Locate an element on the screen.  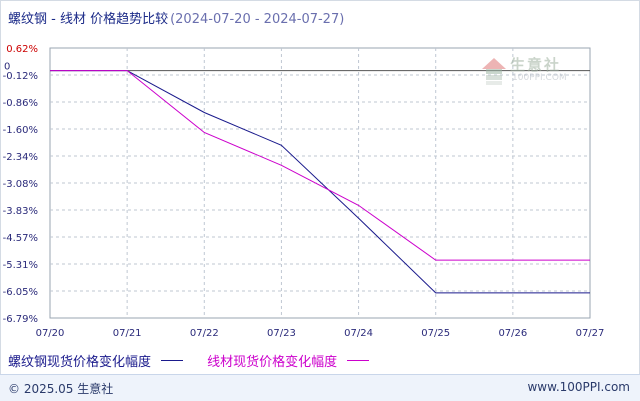
chart-title: 螺纹钢 - 线材 价格趋势比较 (2024-07-20 - 2024-07-27) is located at coordinates (176, 17).